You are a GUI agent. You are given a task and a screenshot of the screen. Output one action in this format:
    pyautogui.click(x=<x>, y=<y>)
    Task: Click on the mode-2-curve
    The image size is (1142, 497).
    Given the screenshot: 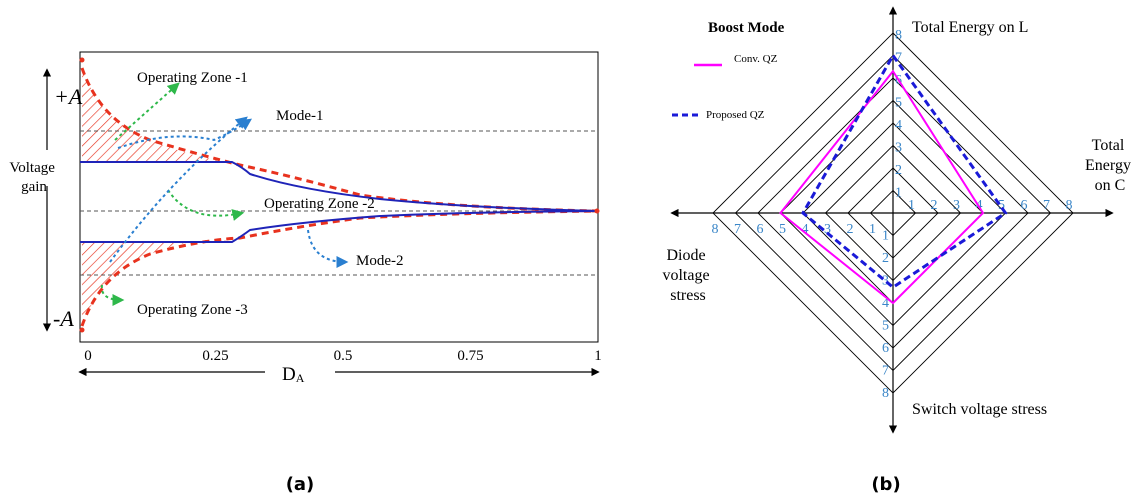 What is the action you would take?
    pyautogui.click(x=339, y=226)
    